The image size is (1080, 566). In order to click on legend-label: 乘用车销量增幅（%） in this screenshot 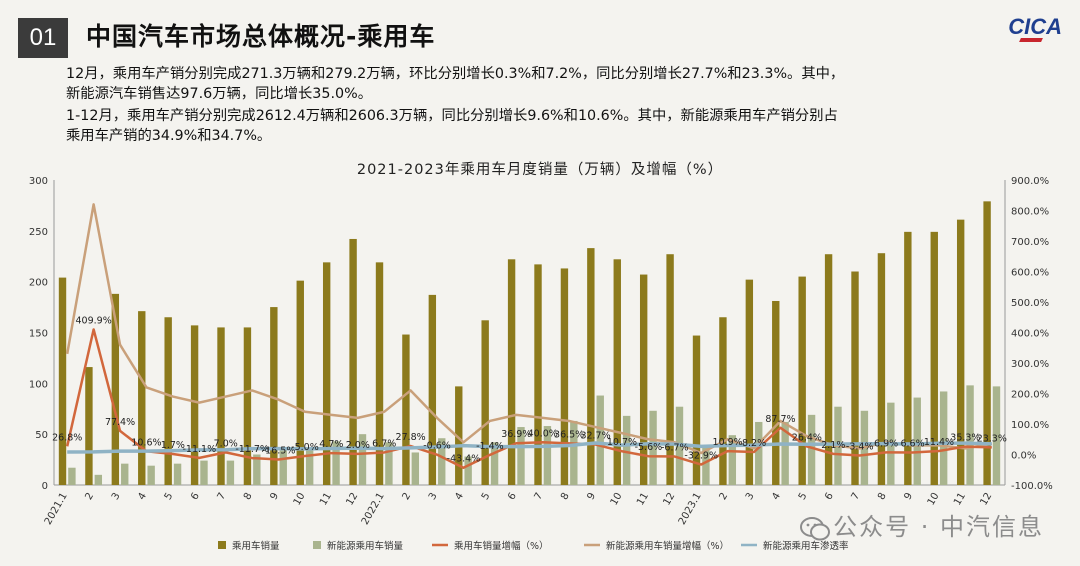, I will do `click(501, 546)`.